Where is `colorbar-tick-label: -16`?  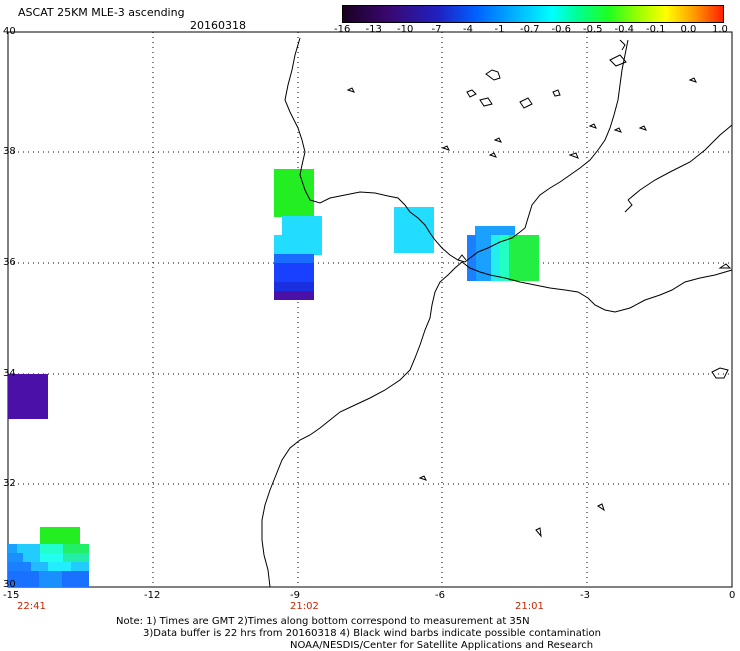
colorbar-tick-label: -16 is located at coordinates (342, 29).